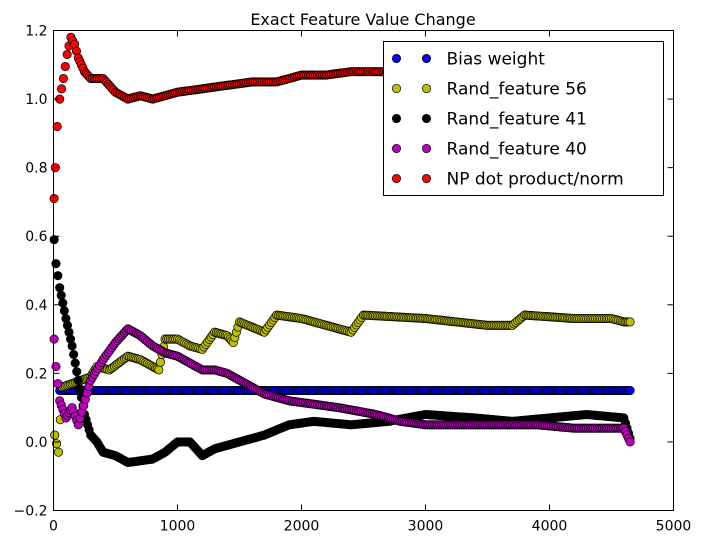 The image size is (702, 545). Describe the element at coordinates (517, 120) in the screenshot. I see `legend-label: Rand_feature 41` at that location.